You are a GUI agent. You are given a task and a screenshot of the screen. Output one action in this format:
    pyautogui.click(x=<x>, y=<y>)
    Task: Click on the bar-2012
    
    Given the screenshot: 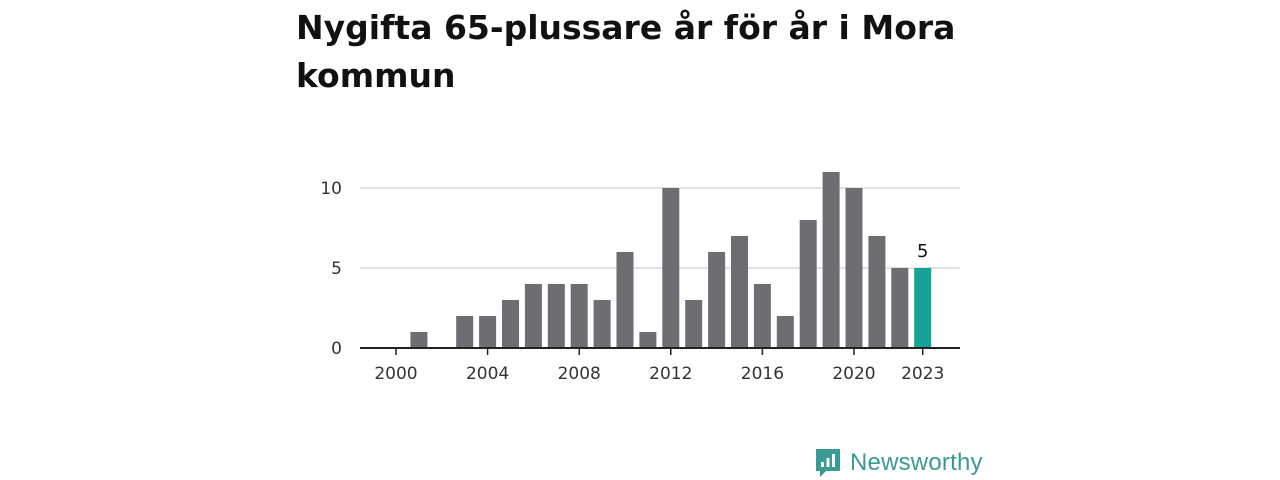 What is the action you would take?
    pyautogui.click(x=671, y=268)
    